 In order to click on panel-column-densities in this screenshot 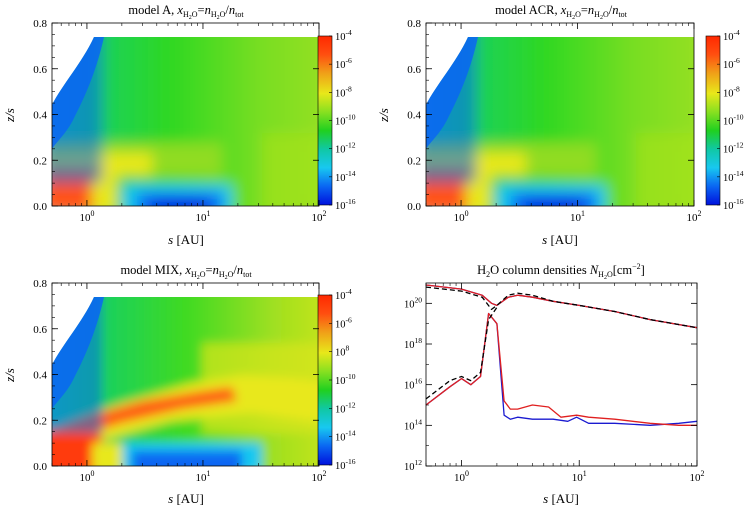, I will do `click(561, 374)`.